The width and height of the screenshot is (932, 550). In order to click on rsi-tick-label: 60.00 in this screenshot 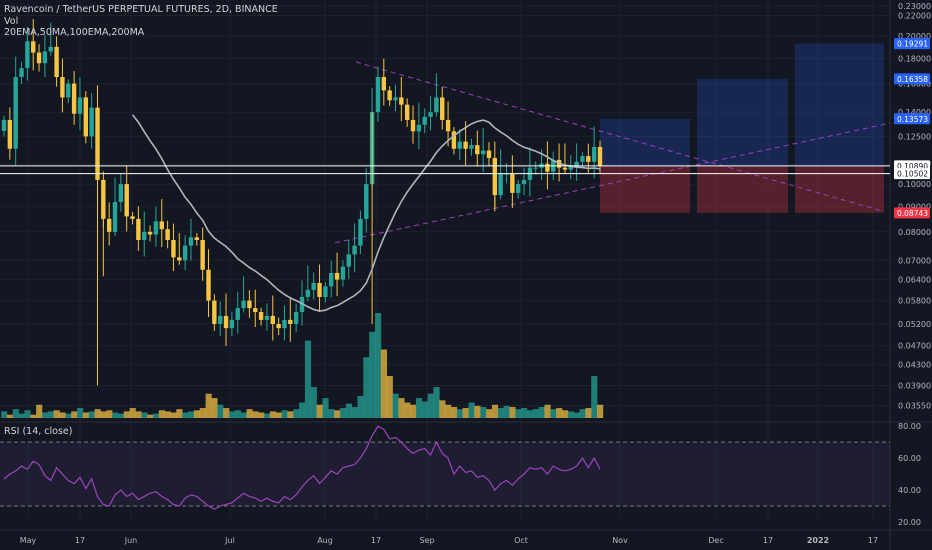, I will do `click(909, 458)`.